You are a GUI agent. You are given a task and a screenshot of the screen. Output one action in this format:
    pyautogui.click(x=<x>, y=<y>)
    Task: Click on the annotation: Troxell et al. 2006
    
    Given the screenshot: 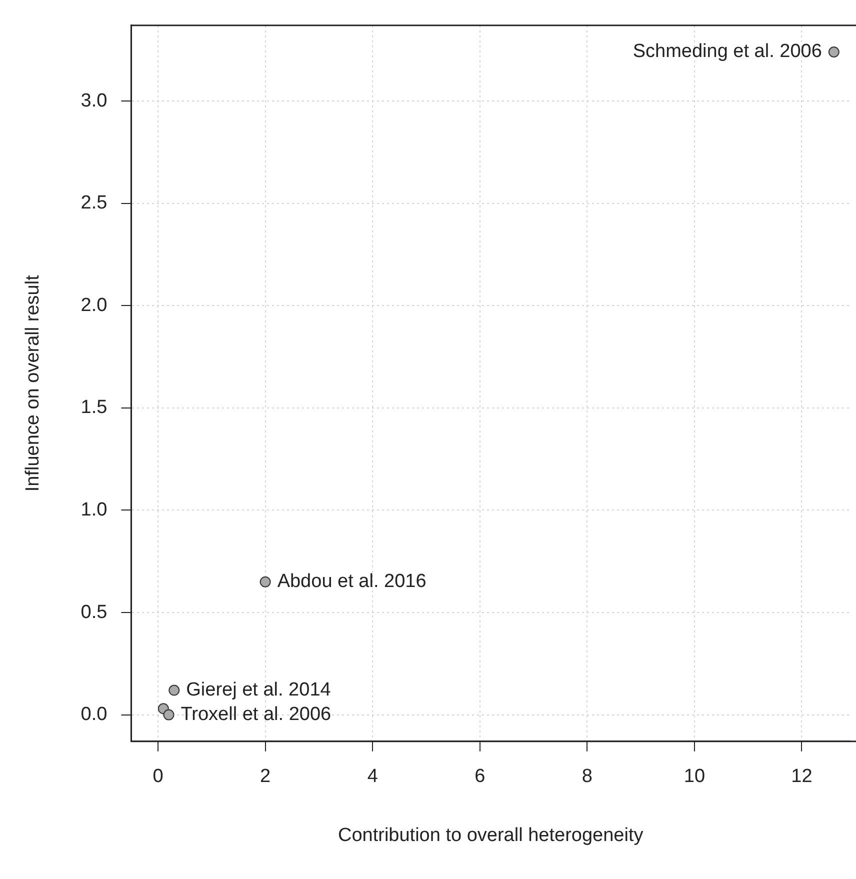 What is the action you would take?
    pyautogui.click(x=256, y=715)
    